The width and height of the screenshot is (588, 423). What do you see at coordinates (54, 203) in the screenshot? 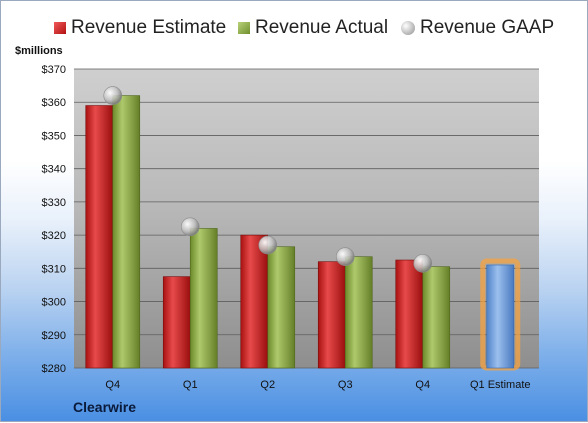
I see `y-tick-label: $330` at bounding box center [54, 203].